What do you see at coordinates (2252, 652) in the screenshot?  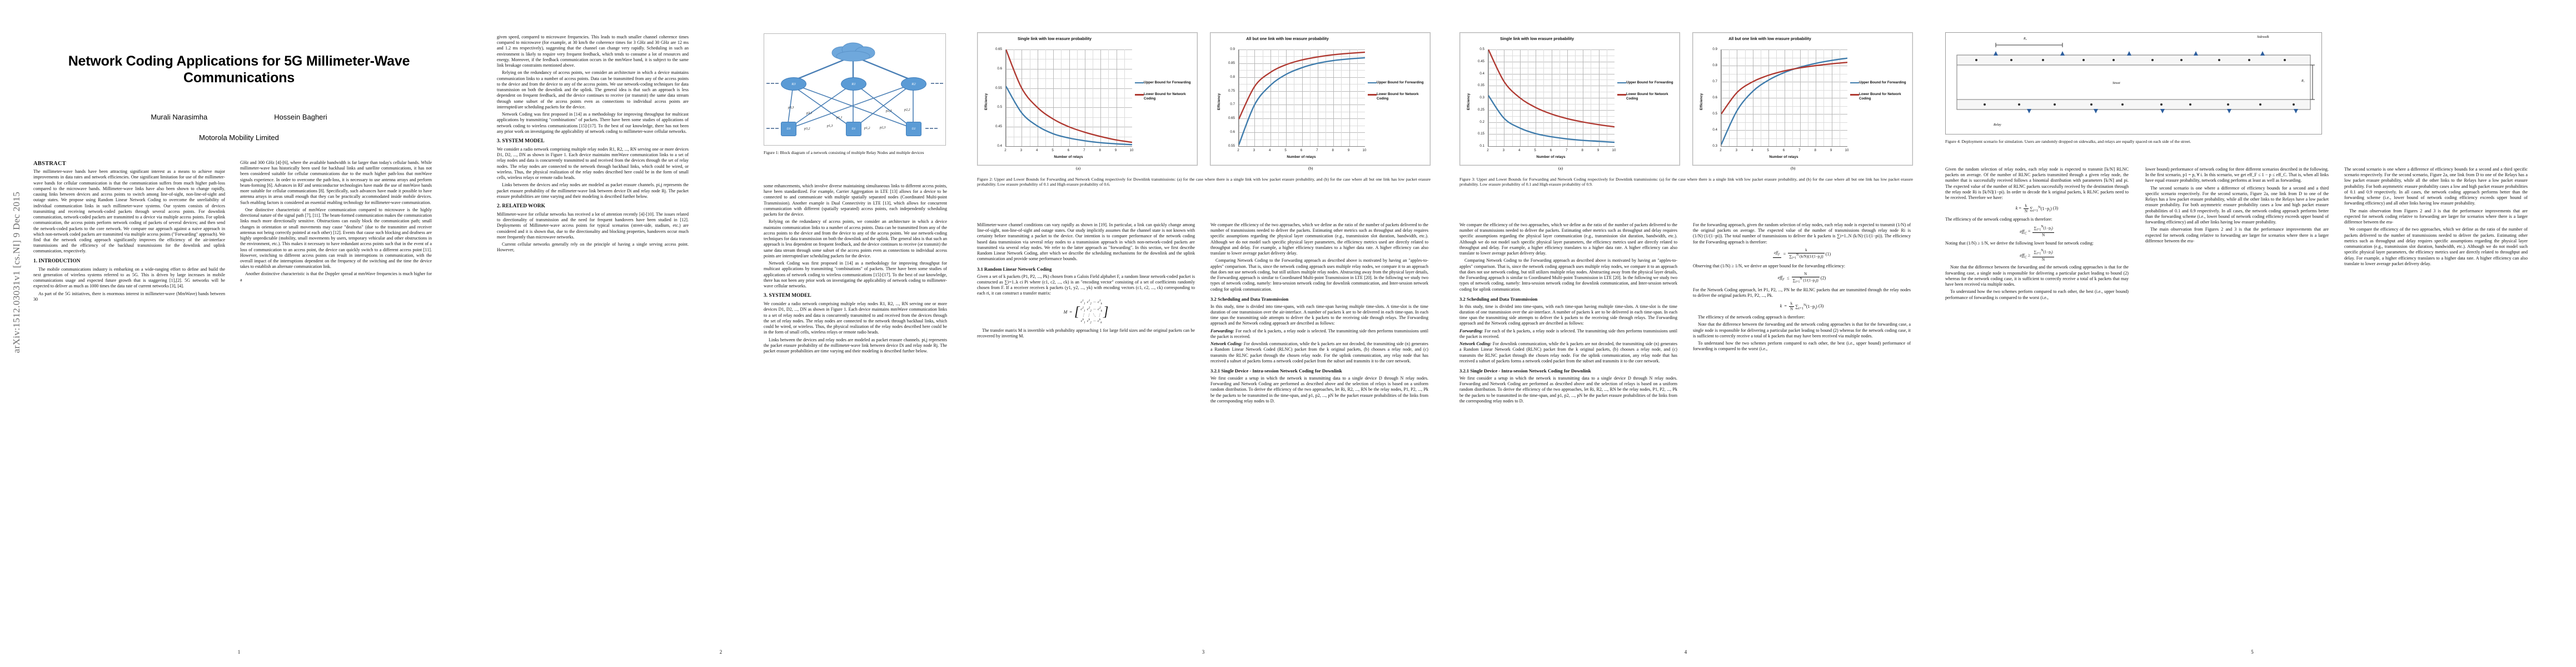 I see `page-number-5: 5` at bounding box center [2252, 652].